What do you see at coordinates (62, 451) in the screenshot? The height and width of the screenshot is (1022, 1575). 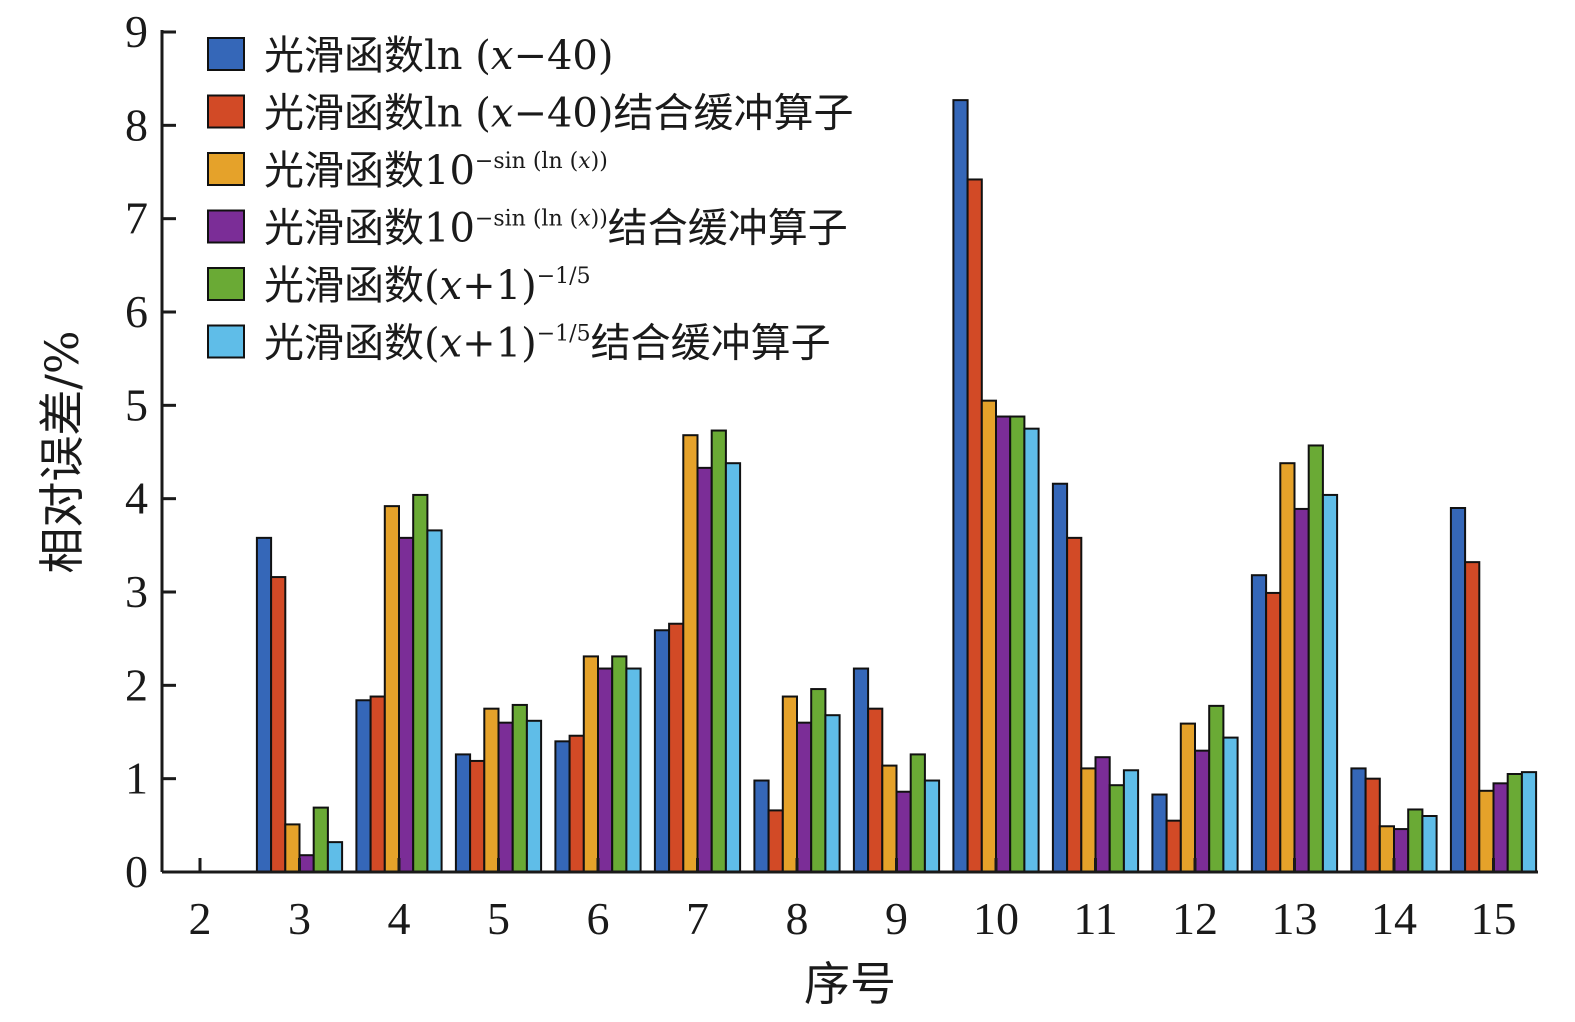 I see `y-axis-title: 相对误差/%` at bounding box center [62, 451].